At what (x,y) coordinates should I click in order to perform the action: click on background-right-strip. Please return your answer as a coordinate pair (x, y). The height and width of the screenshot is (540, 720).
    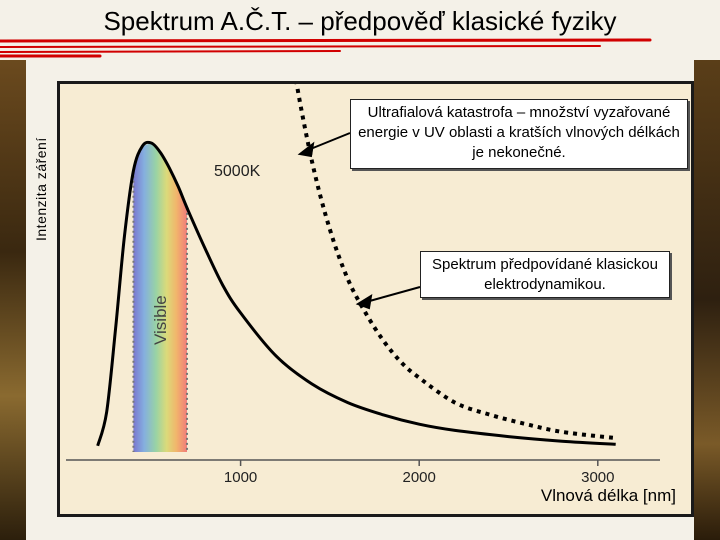
    Looking at the image, I should click on (707, 300).